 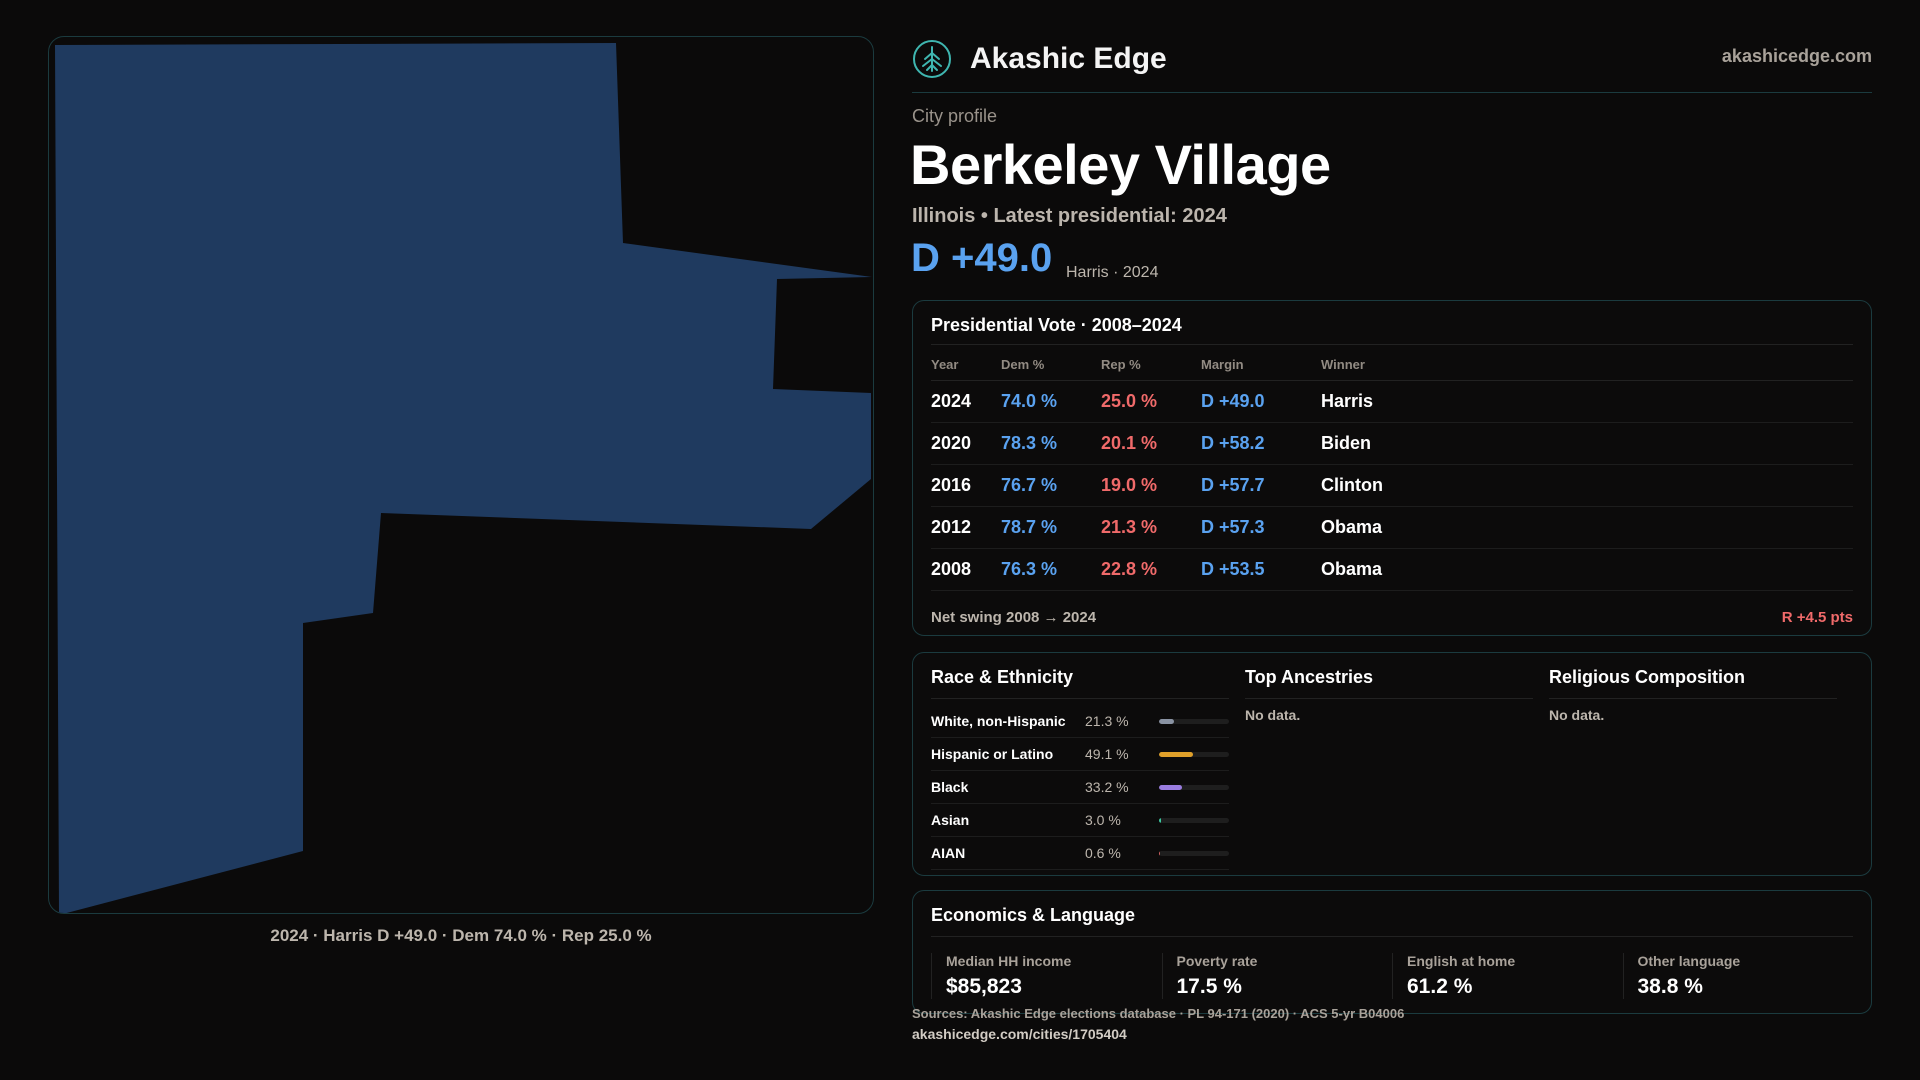 I want to click on vote-panel-title: Presidential Vote · 2008–2024, so click(x=1392, y=330).